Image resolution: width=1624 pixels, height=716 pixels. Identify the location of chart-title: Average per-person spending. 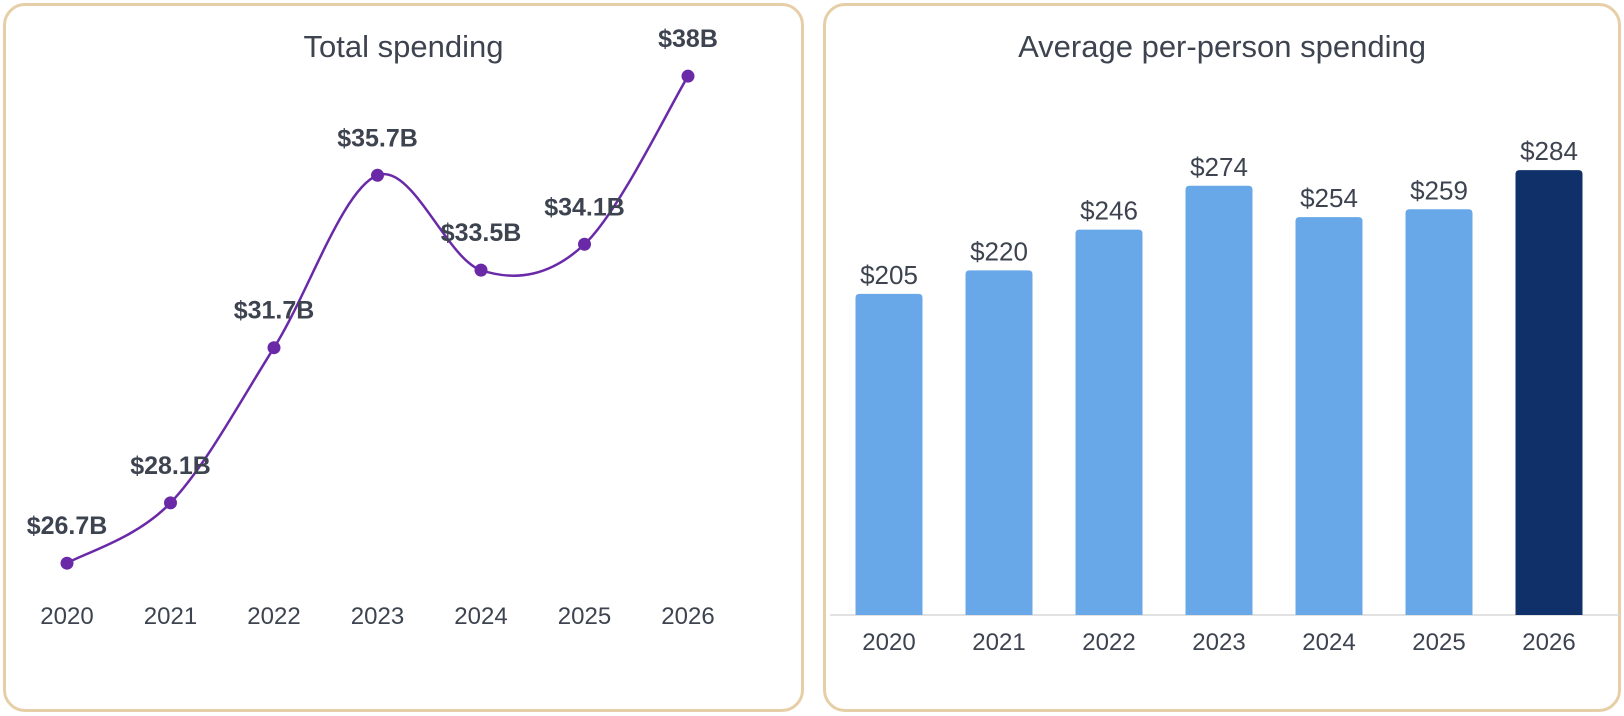
(1222, 46).